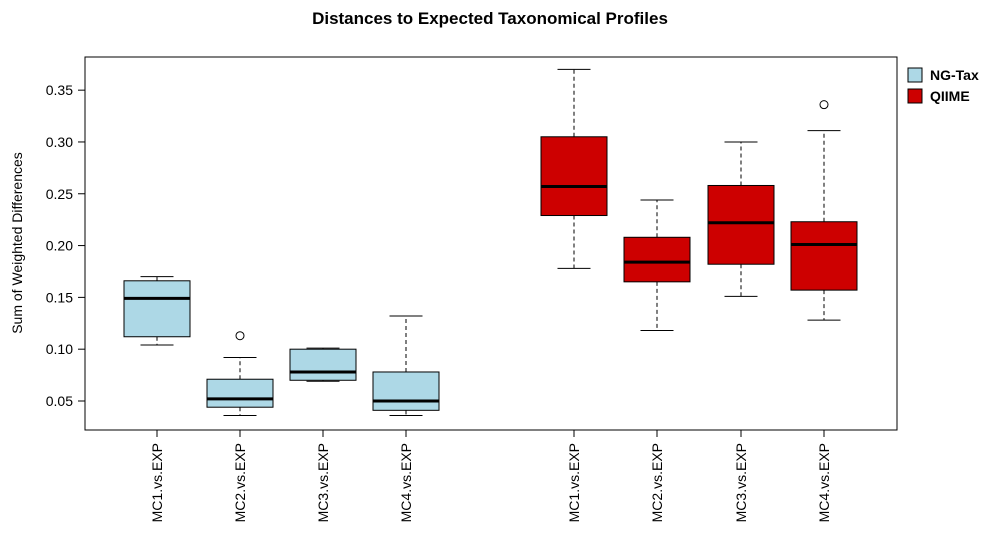 This screenshot has width=1000, height=553. I want to click on y-tick-label: 0.25, so click(59, 194).